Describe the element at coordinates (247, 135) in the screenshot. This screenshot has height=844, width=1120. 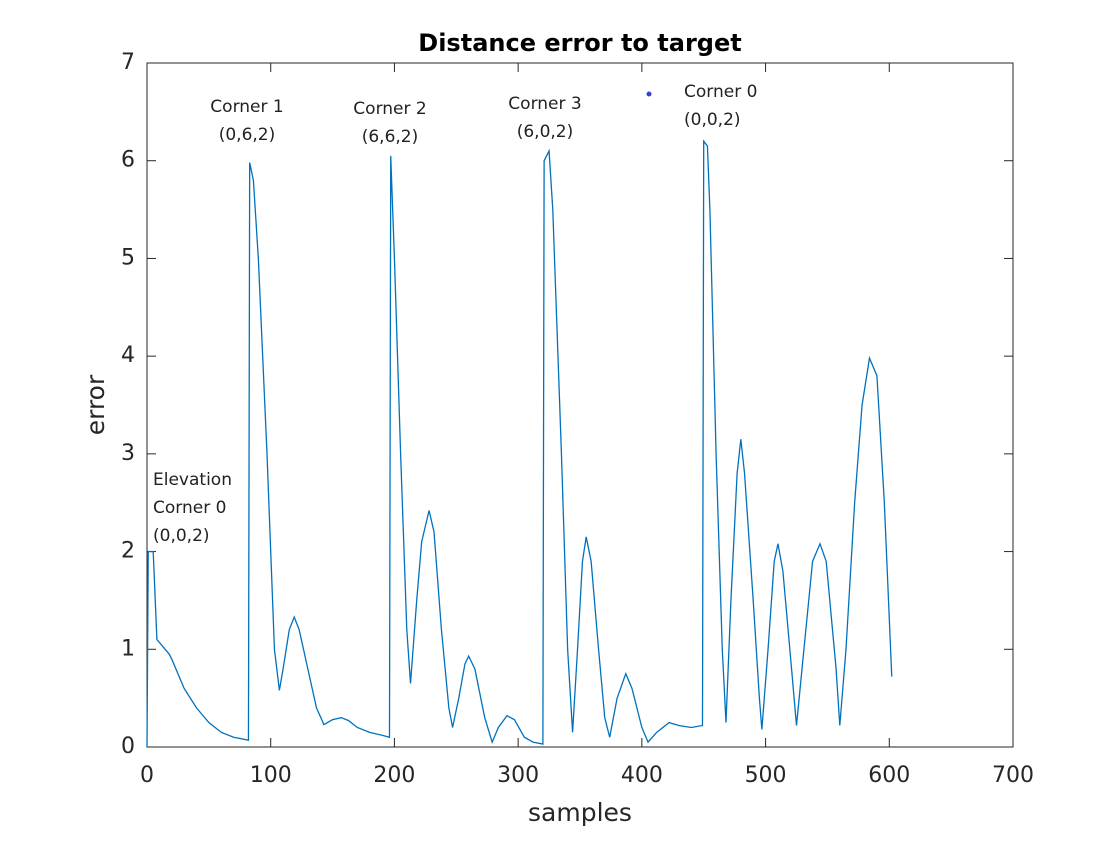
I see `annotation: (0,6,2)` at that location.